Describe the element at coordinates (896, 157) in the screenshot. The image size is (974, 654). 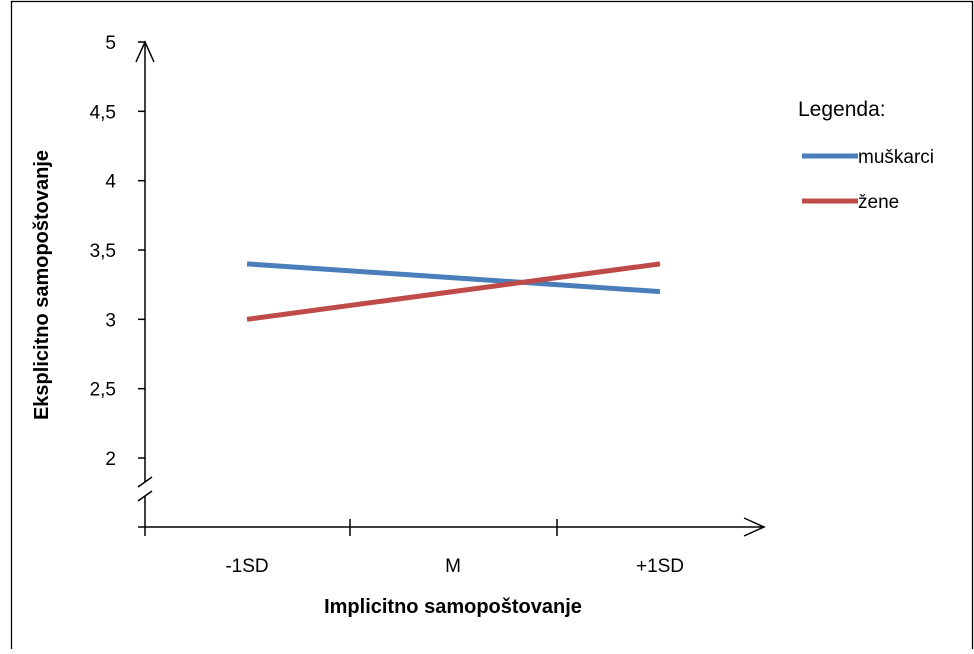
I see `legend-label-1: muškarci` at that location.